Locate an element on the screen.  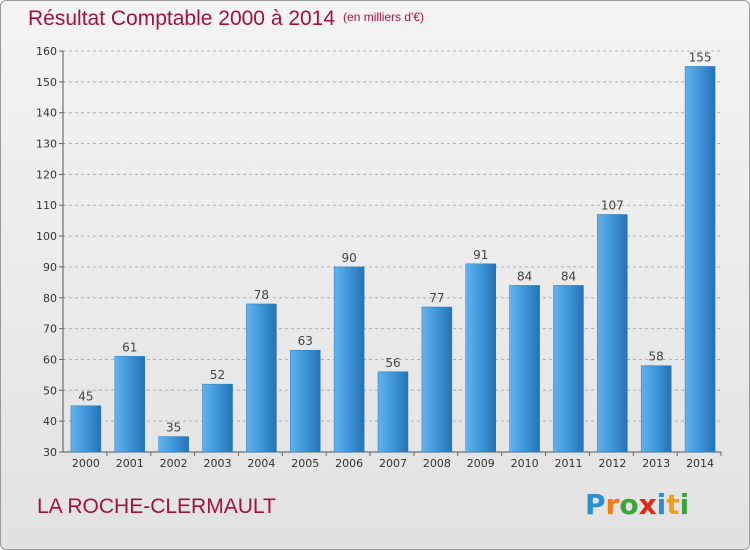
logo-letter: o is located at coordinates (629, 504).